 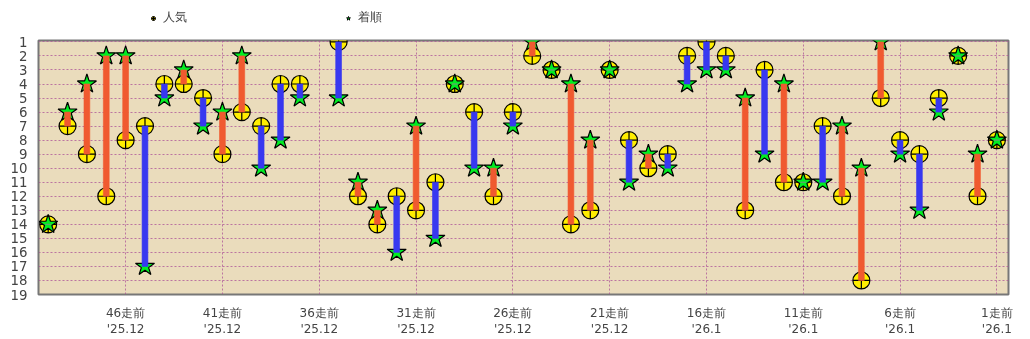 What do you see at coordinates (23, 155) in the screenshot?
I see `y-tick-label: 9` at bounding box center [23, 155].